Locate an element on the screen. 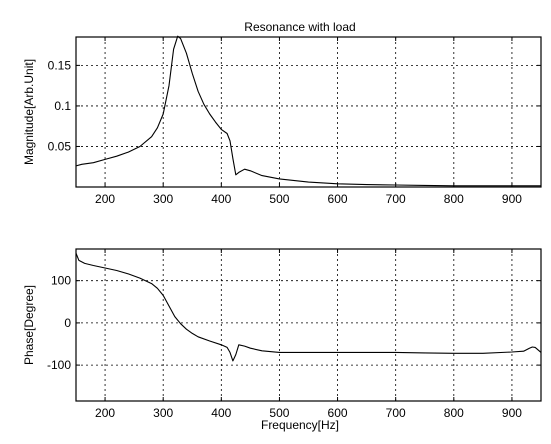 This screenshot has width=551, height=444. y-tick-label: -100 is located at coordinates (59, 365).